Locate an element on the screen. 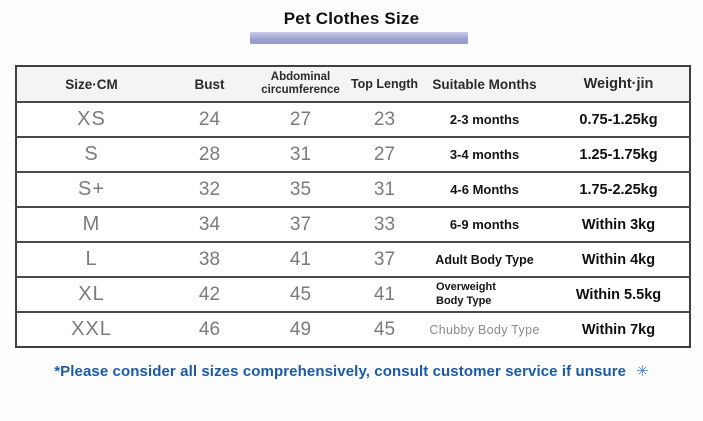  size-cell: L is located at coordinates (91, 259).